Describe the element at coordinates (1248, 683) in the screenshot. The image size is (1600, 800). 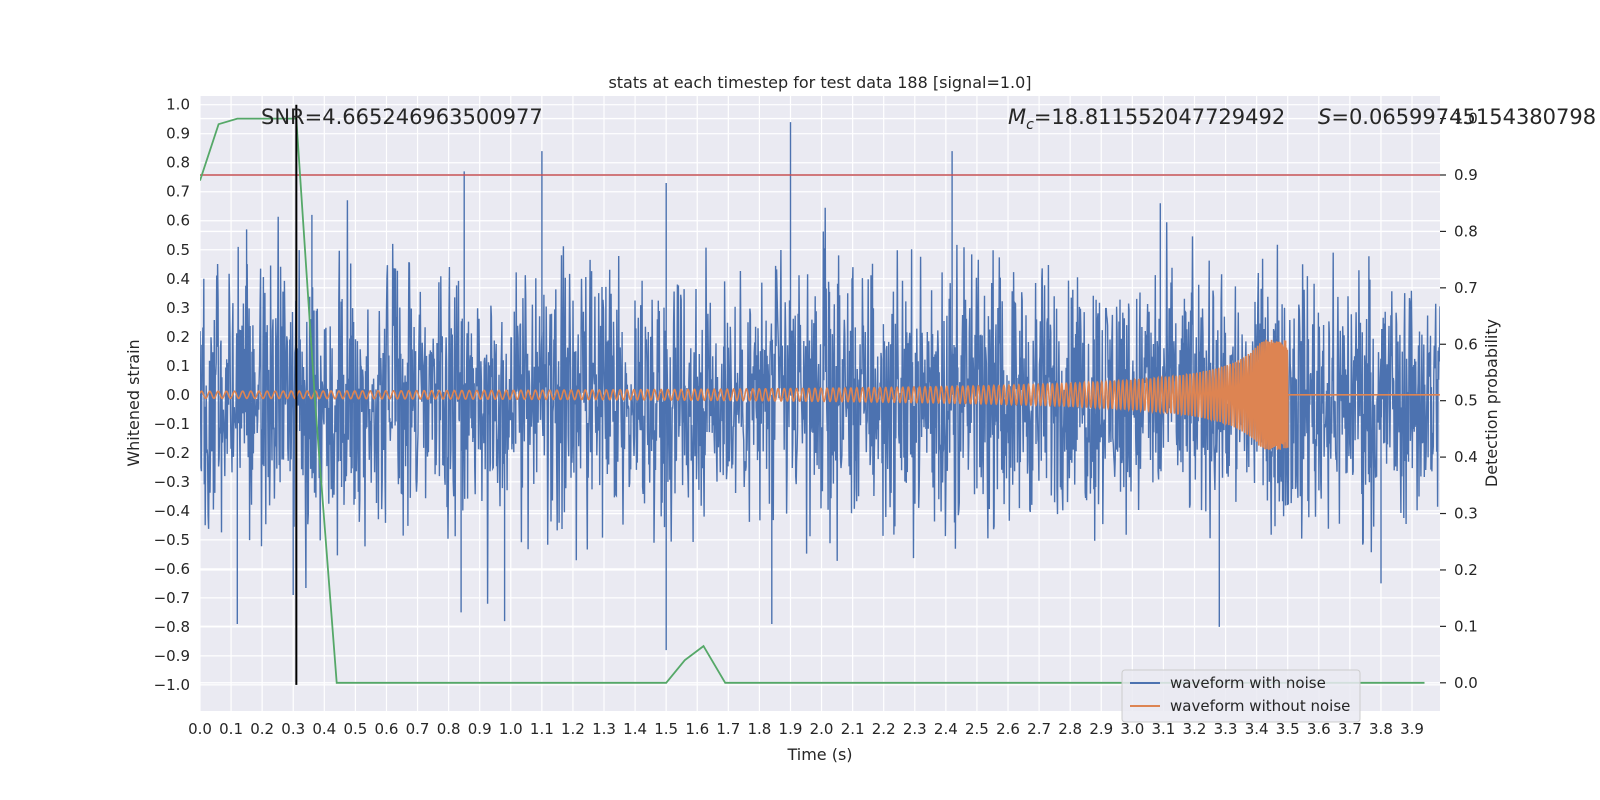
I see `legend-label-waveform-with-noise: waveform with noise` at that location.